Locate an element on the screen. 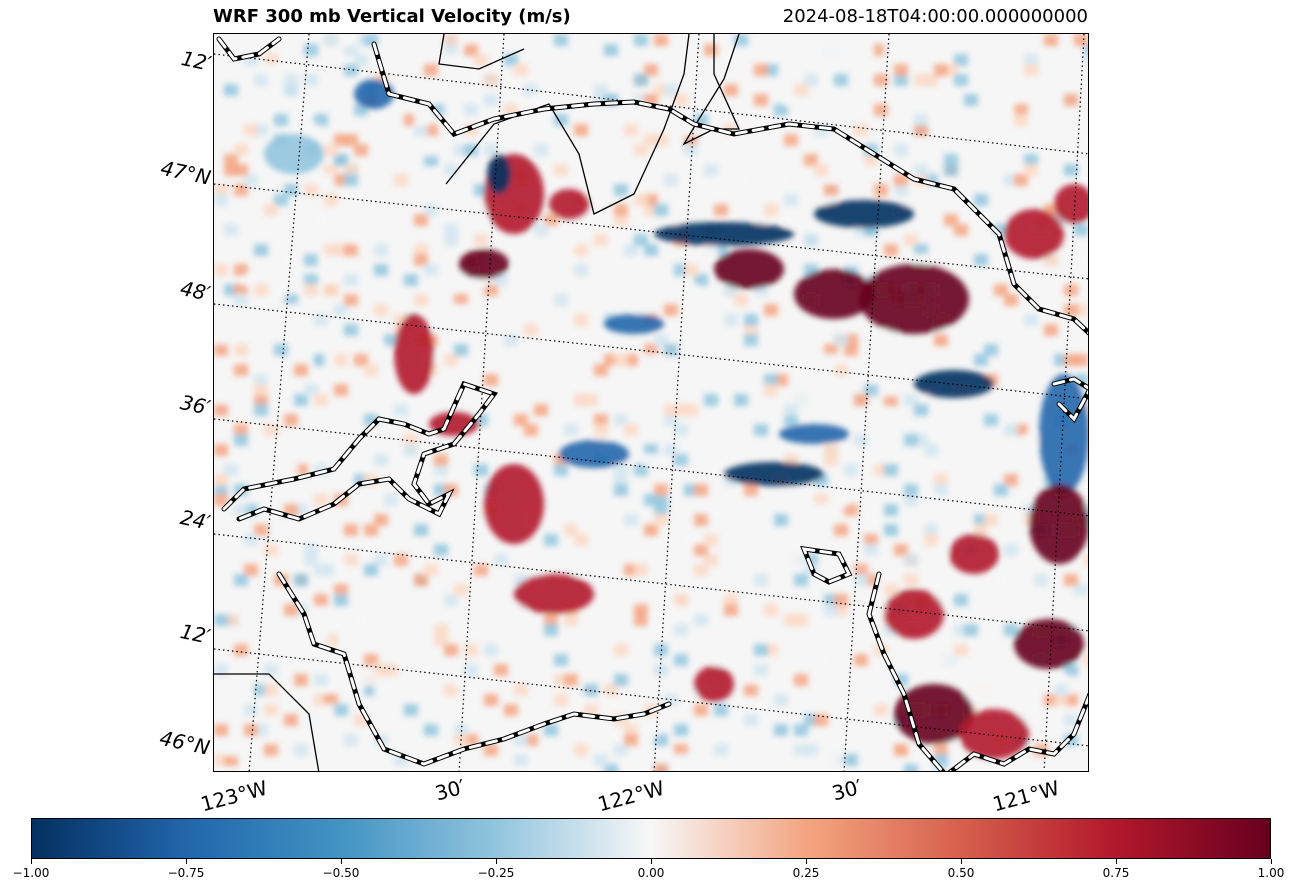 The height and width of the screenshot is (893, 1296). lon-label: 121°W is located at coordinates (1026, 796).